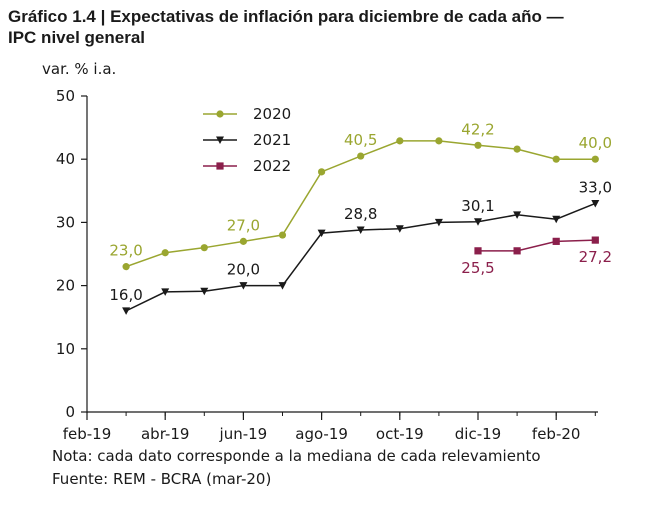  What do you see at coordinates (220, 140) in the screenshot?
I see `legend-marker-2021` at bounding box center [220, 140].